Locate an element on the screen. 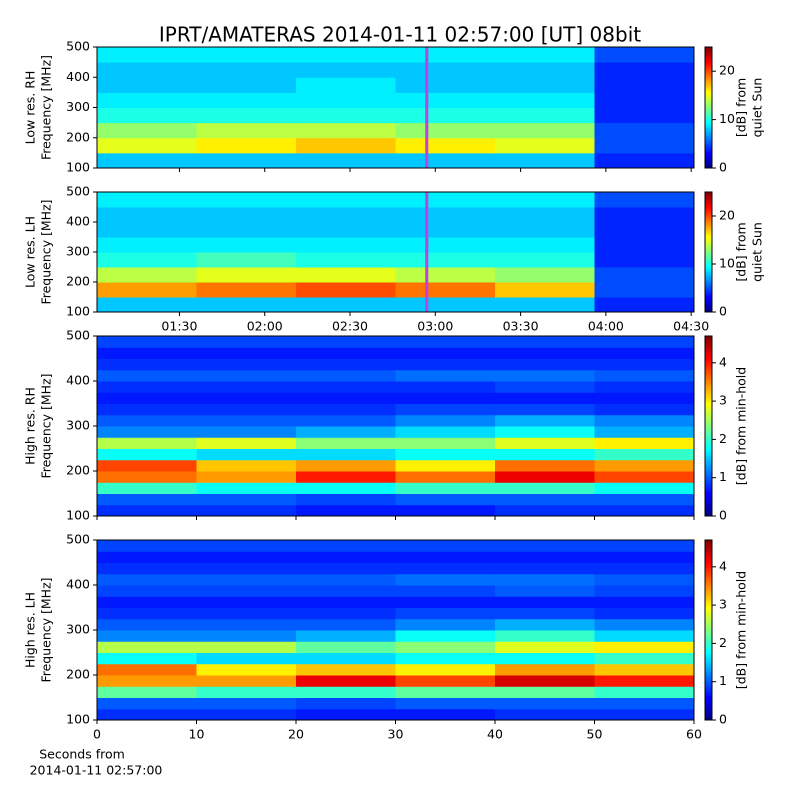  x-tick-label: 30 is located at coordinates (396, 734).